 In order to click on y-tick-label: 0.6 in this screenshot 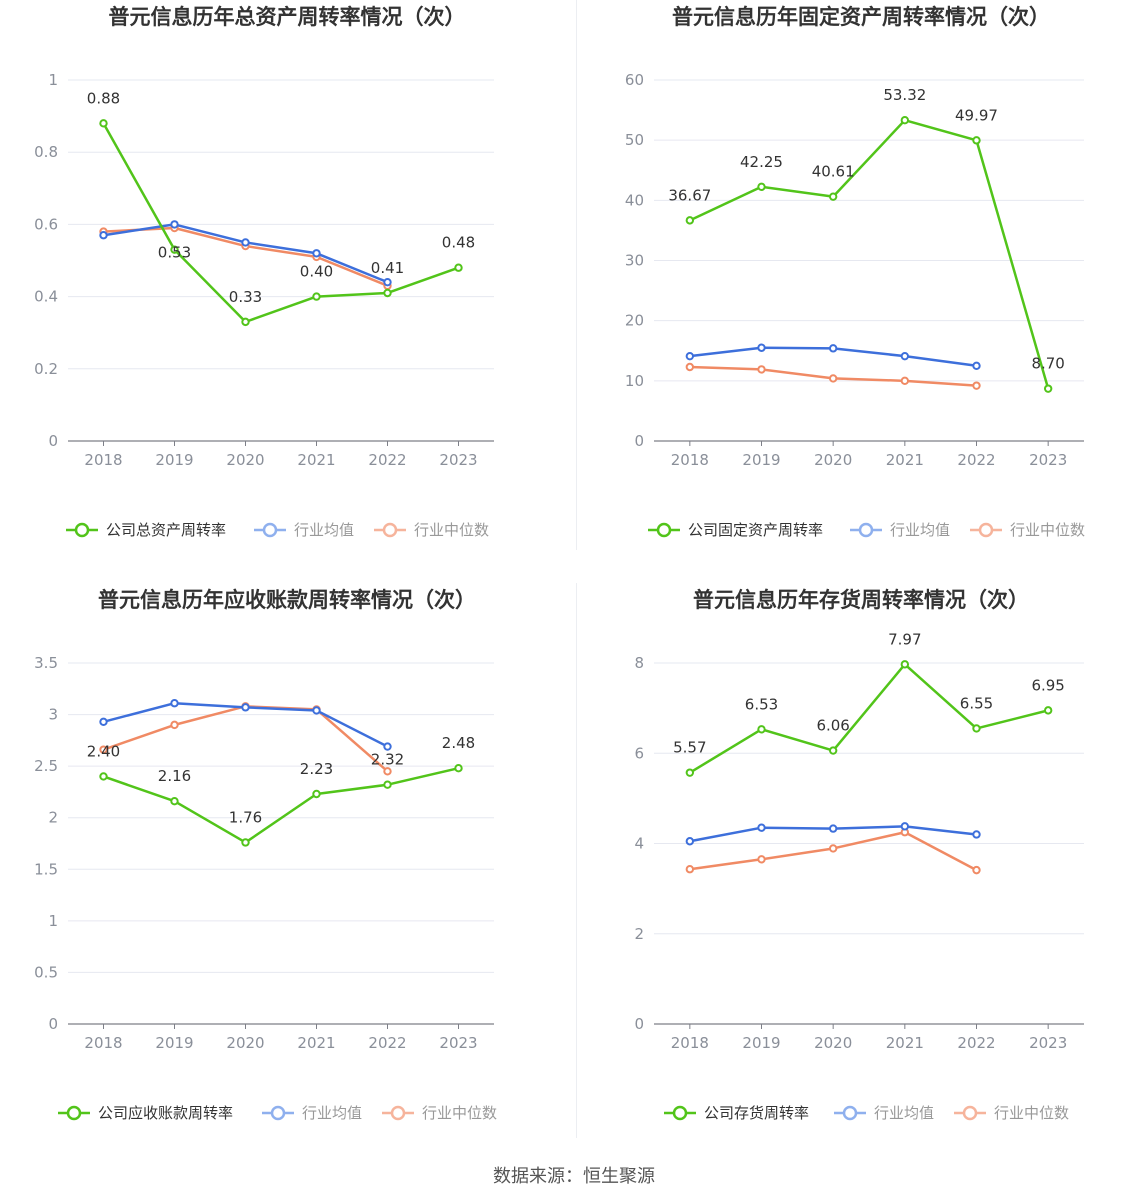, I will do `click(46, 224)`.